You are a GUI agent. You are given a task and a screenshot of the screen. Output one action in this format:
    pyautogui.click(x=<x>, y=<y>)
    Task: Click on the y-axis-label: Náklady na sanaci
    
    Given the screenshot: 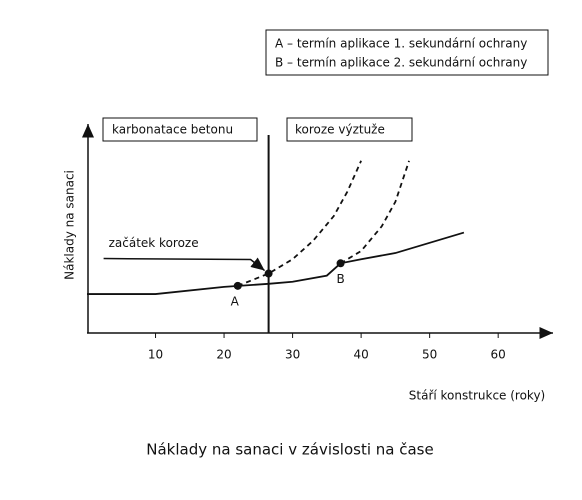 What is the action you would take?
    pyautogui.click(x=70, y=225)
    